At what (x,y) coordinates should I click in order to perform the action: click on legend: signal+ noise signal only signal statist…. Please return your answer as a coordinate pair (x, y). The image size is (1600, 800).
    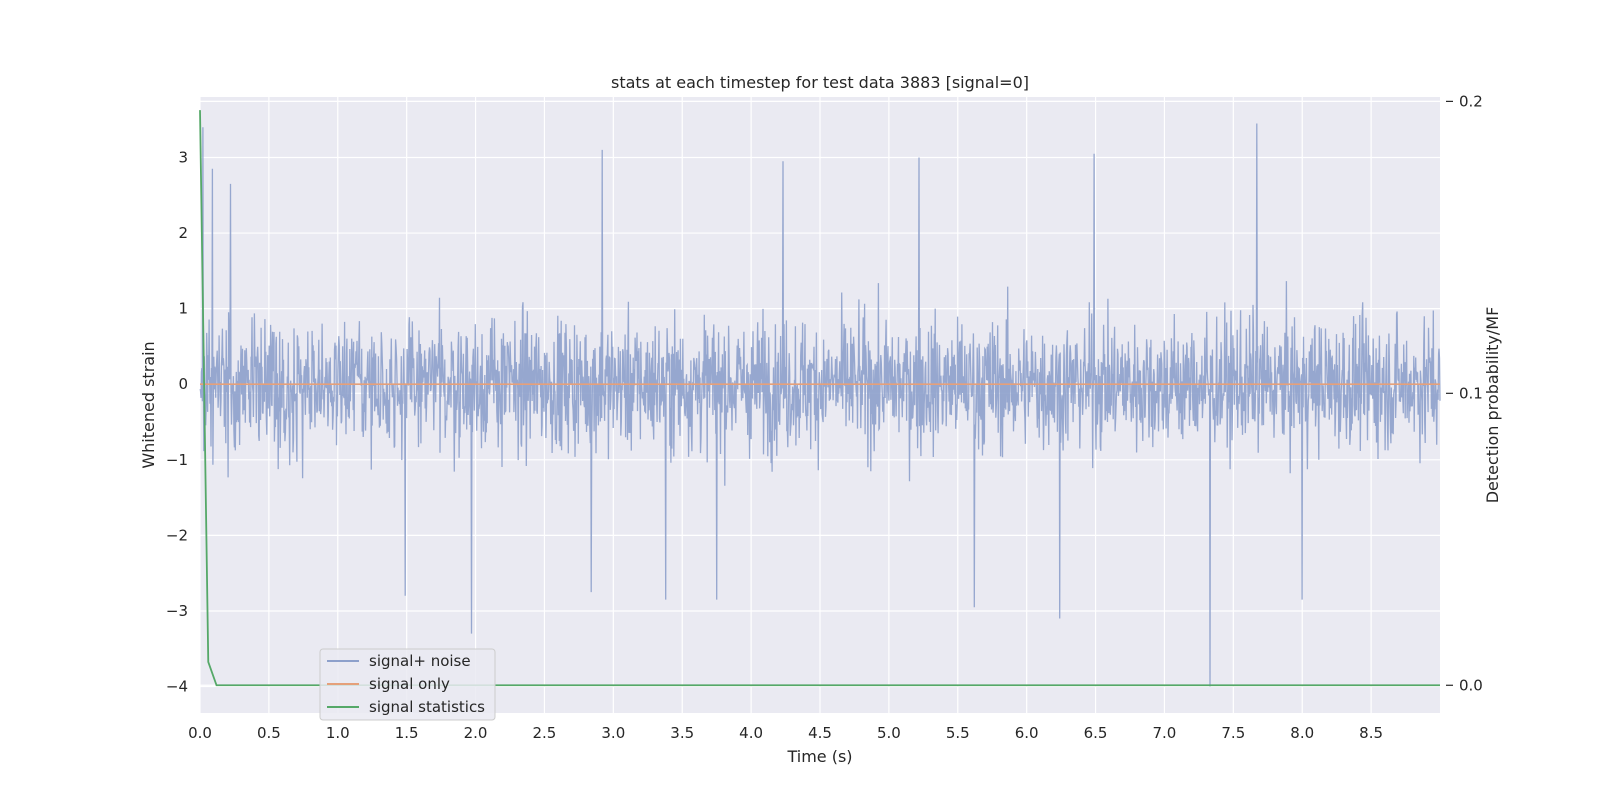
    Looking at the image, I should click on (407, 684).